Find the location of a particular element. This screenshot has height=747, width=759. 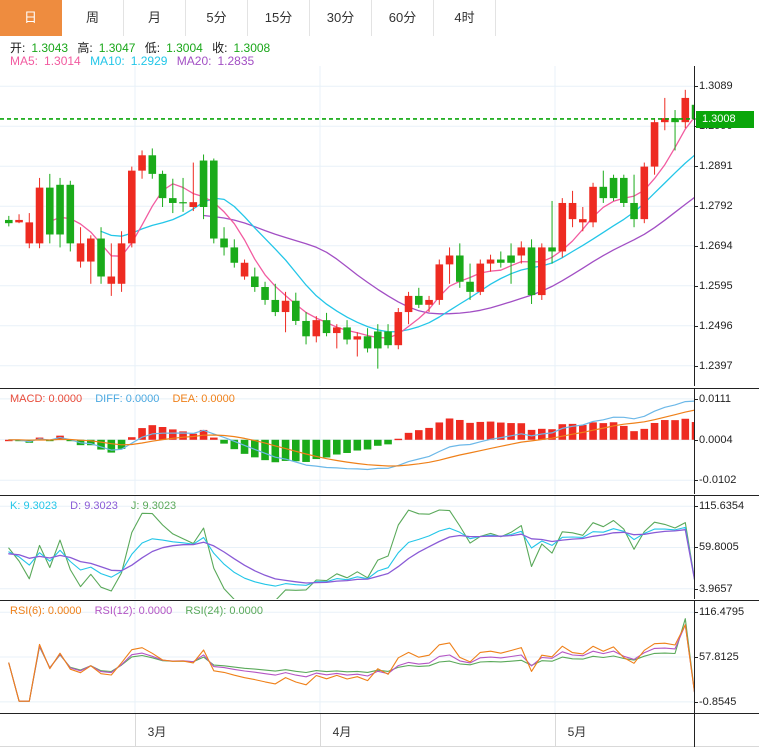

timeframe-tabbar: 日周月 5分 15分 30分 60分 4时 is located at coordinates (379, 18).